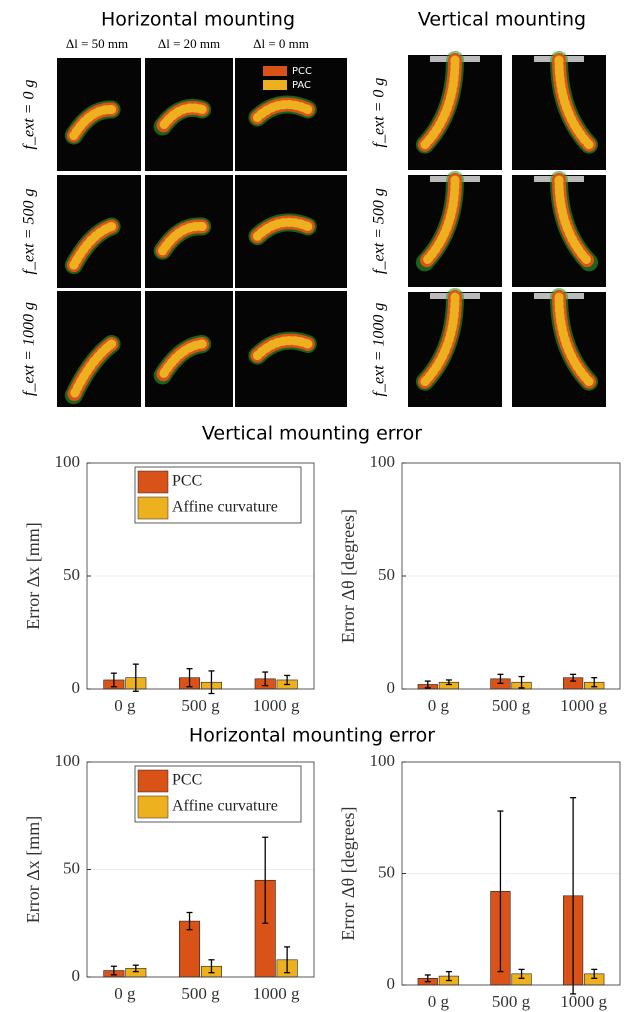 The width and height of the screenshot is (624, 1012). What do you see at coordinates (198, 20) in the screenshot?
I see `panel-title: Horizontal mounting` at bounding box center [198, 20].